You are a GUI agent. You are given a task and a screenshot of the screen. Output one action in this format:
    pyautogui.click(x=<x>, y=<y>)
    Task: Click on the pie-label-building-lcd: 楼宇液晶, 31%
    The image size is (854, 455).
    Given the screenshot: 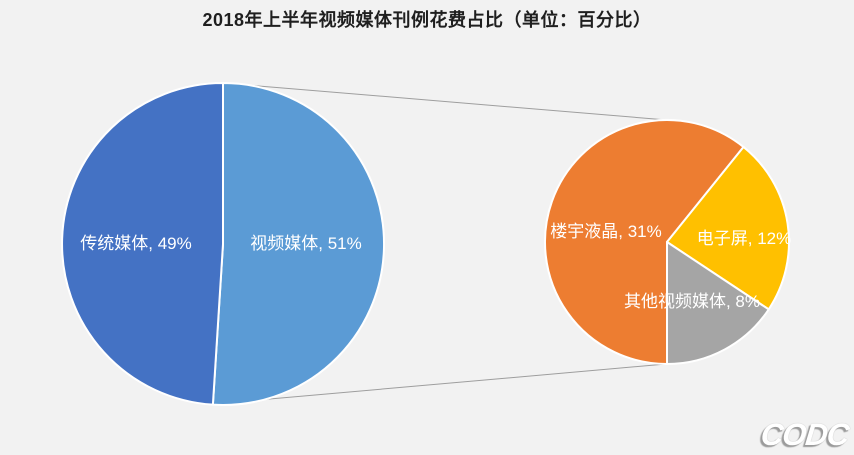 What is the action you would take?
    pyautogui.click(x=605, y=231)
    